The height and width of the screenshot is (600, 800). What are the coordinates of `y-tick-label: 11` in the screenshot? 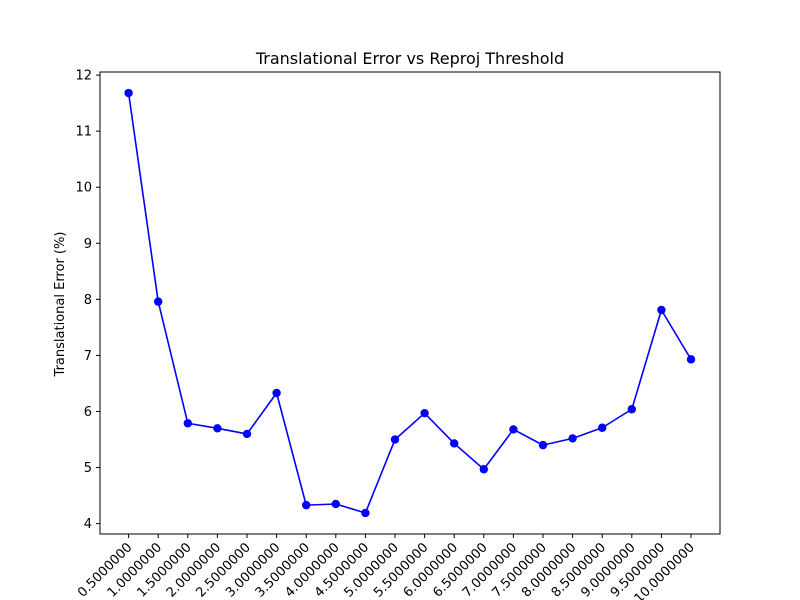 It's located at (83, 132).